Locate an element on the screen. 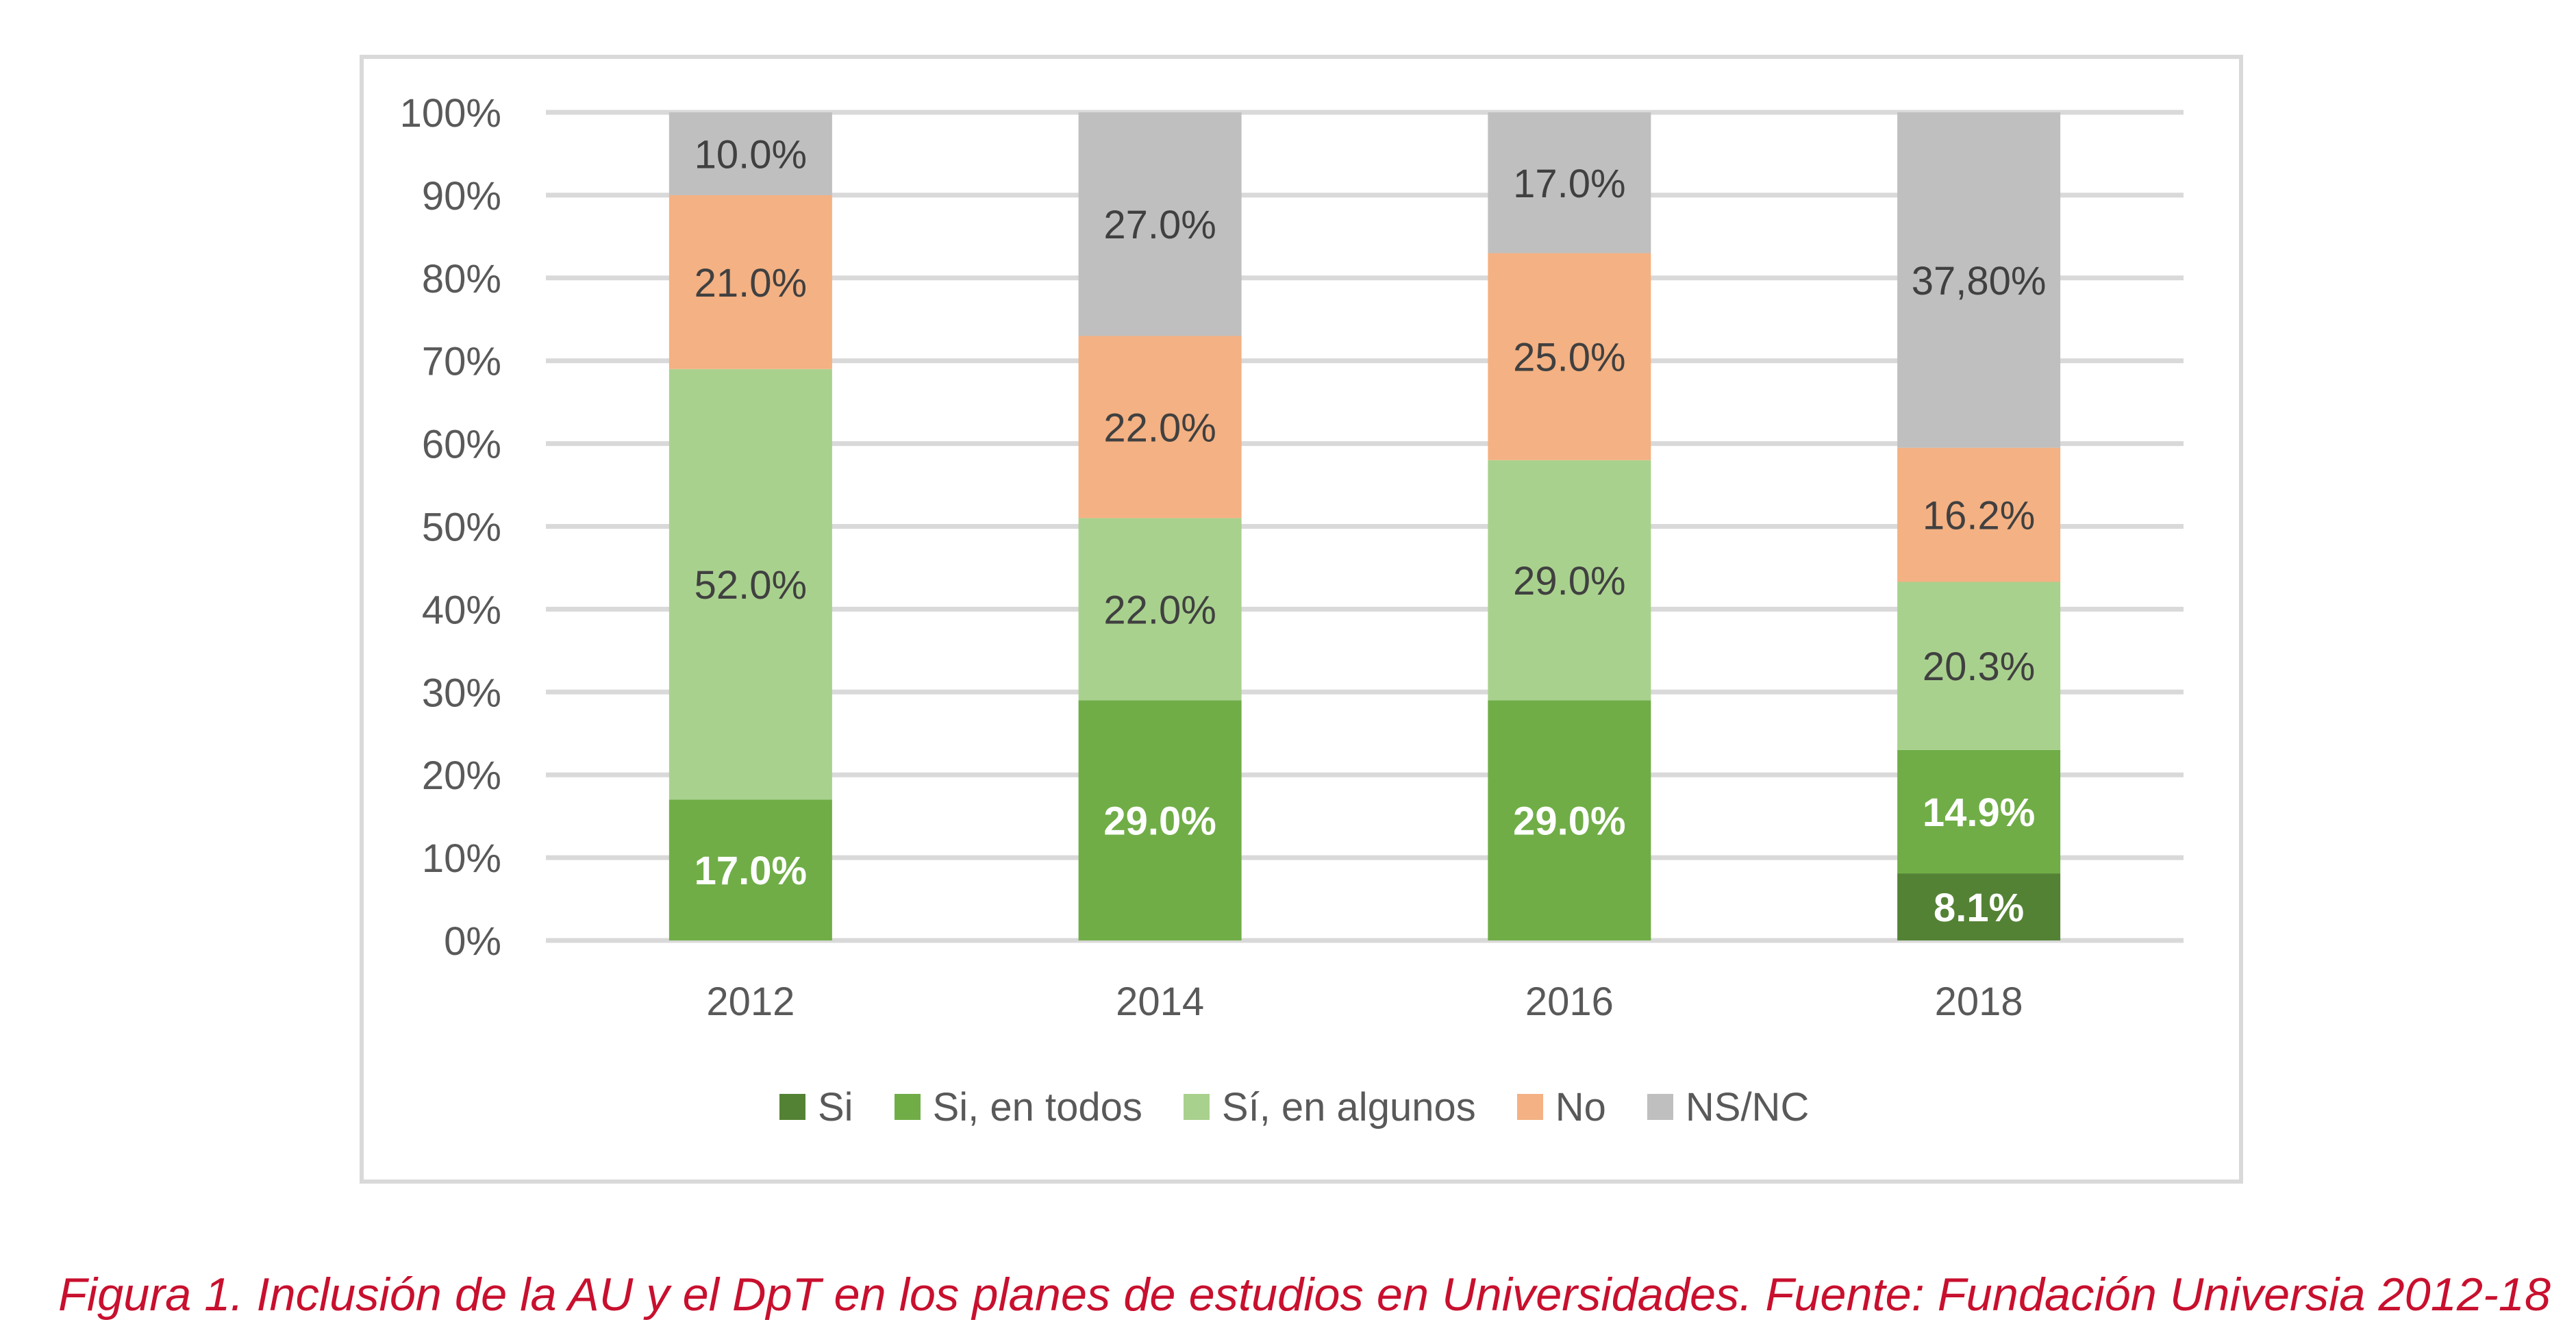 The image size is (2576, 1335). data-label: 52.0% is located at coordinates (751, 585).